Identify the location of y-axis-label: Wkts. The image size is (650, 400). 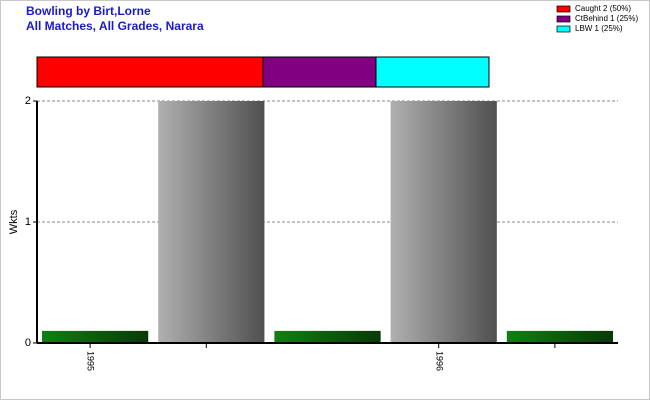
(14, 221).